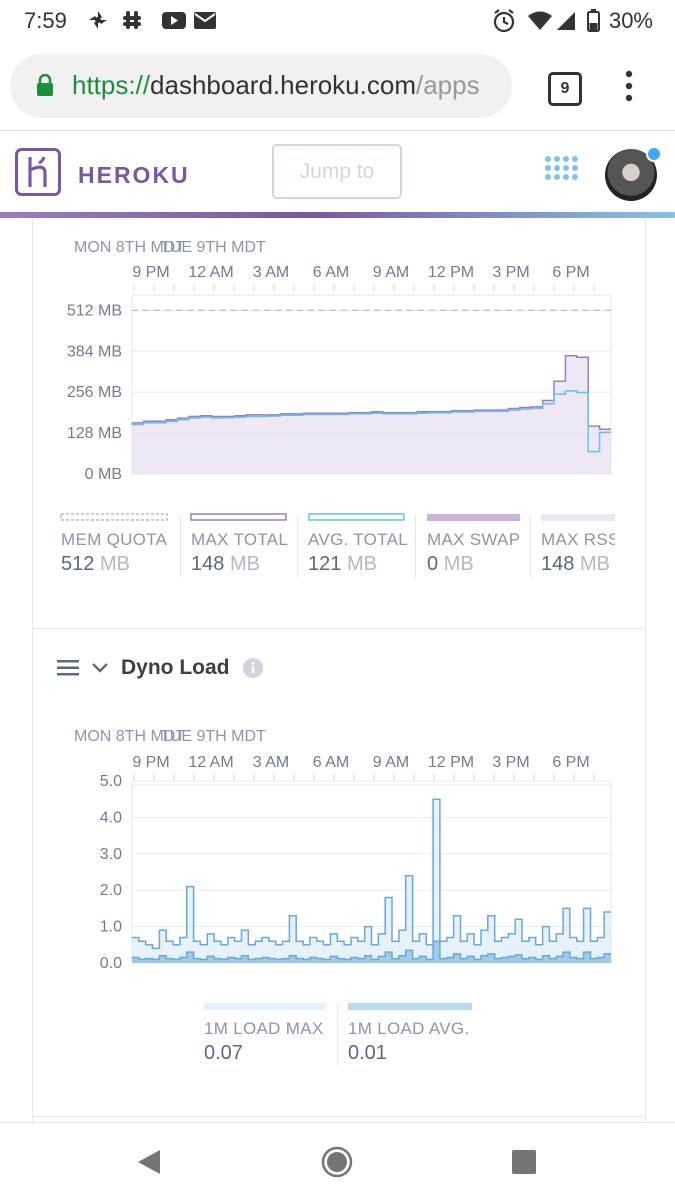  Describe the element at coordinates (94, 433) in the screenshot. I see `y-tick-label: 128 MB` at that location.